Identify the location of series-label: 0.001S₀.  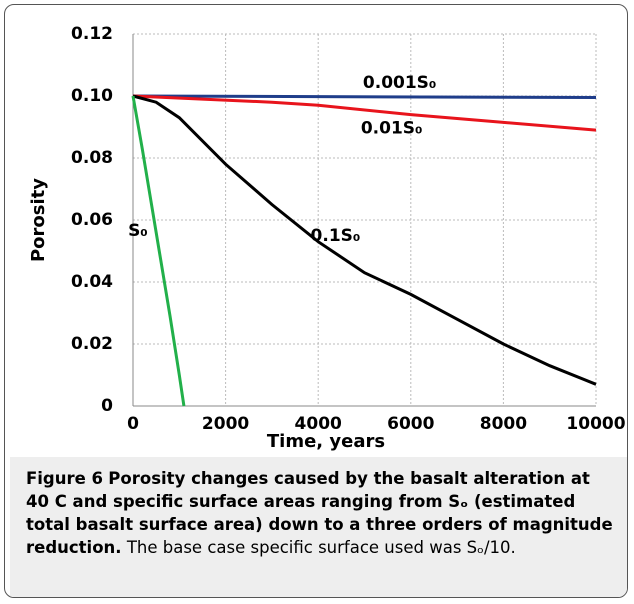
(399, 83).